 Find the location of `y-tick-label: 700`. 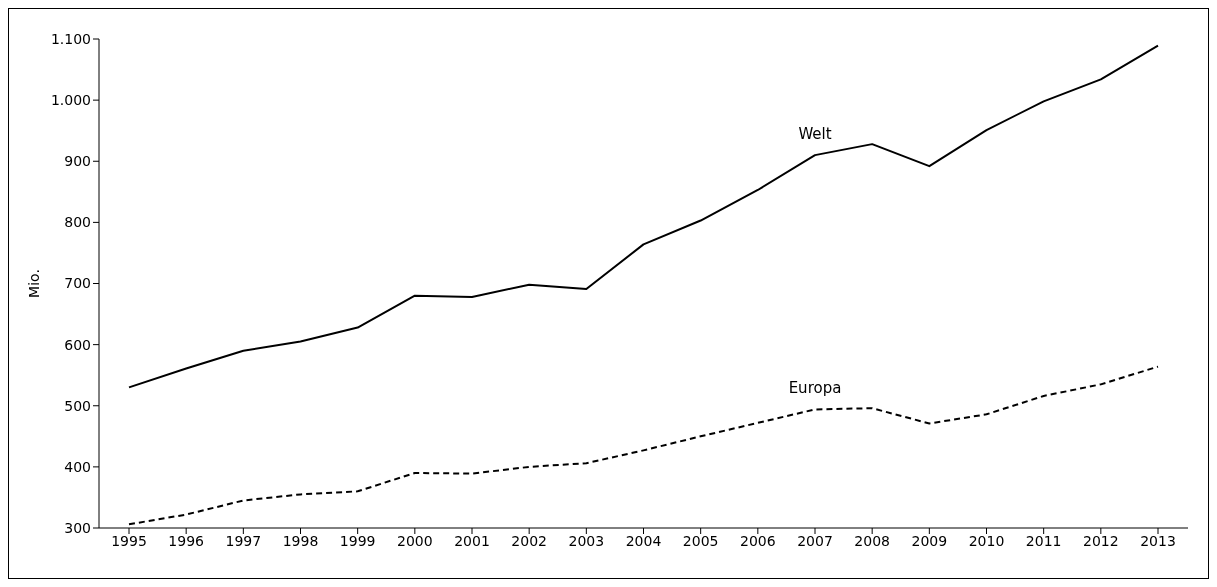

y-tick-label: 700 is located at coordinates (77, 283).